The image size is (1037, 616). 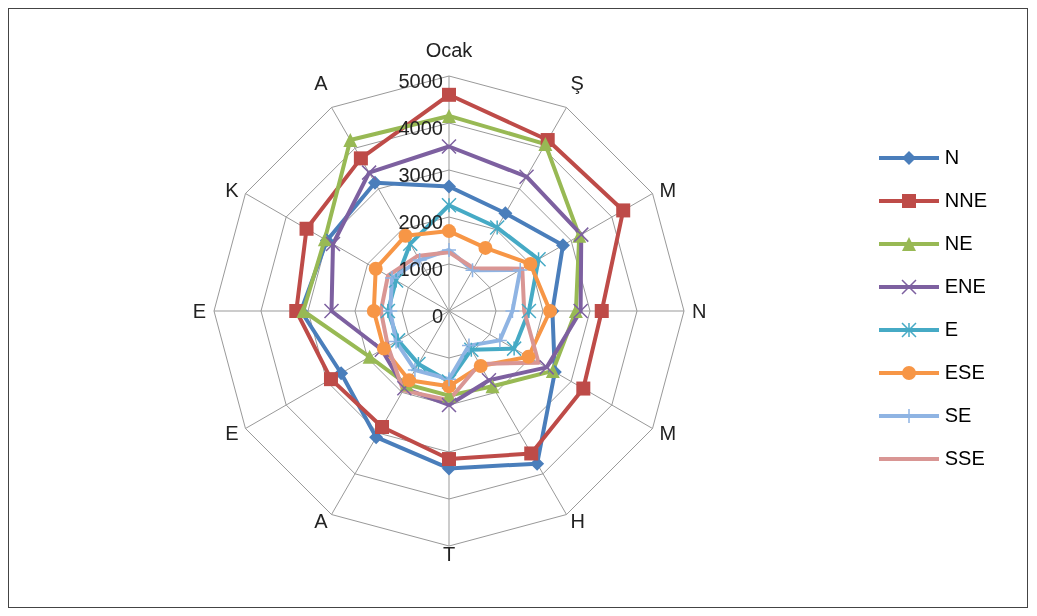 I want to click on legend-label: N, so click(x=952, y=157).